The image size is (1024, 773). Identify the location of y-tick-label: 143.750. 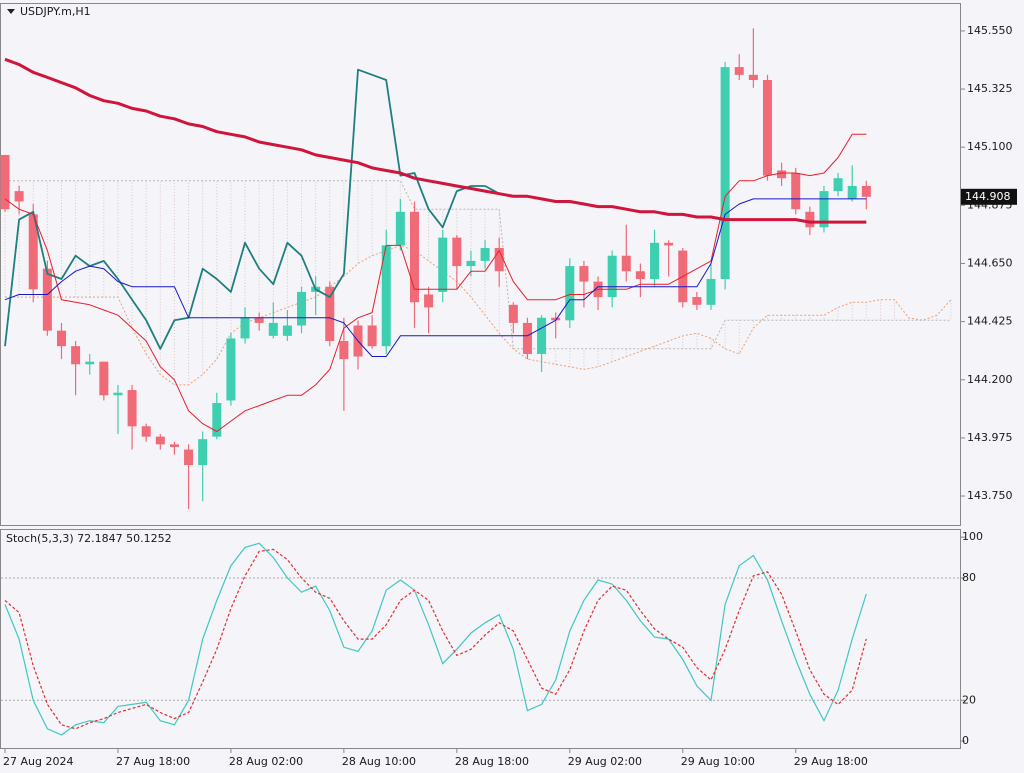
(990, 495).